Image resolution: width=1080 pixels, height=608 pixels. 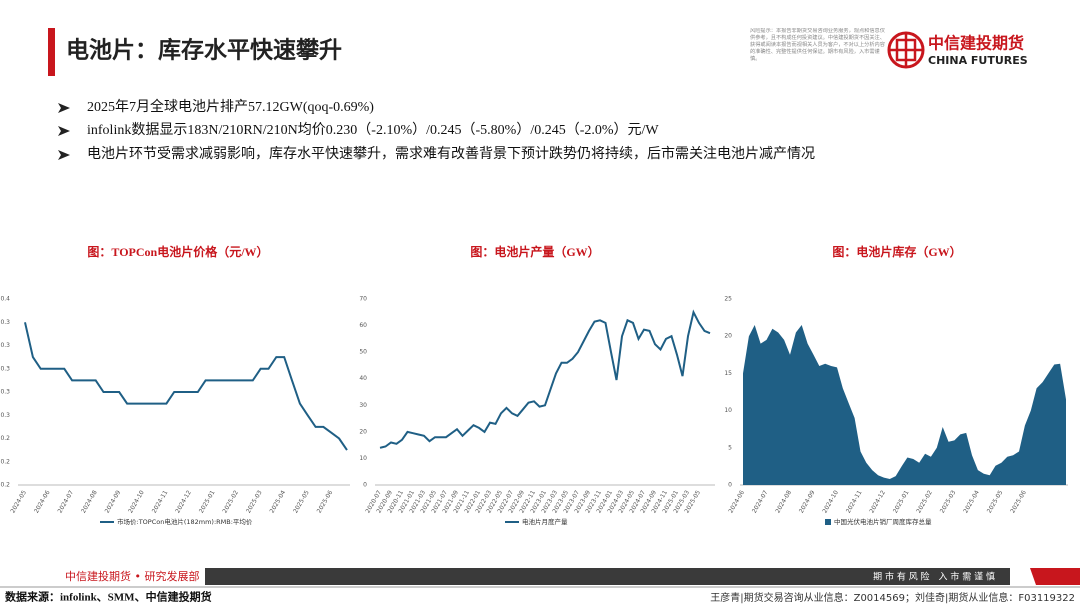 What do you see at coordinates (828, 522) in the screenshot?
I see `legend-swatch` at bounding box center [828, 522].